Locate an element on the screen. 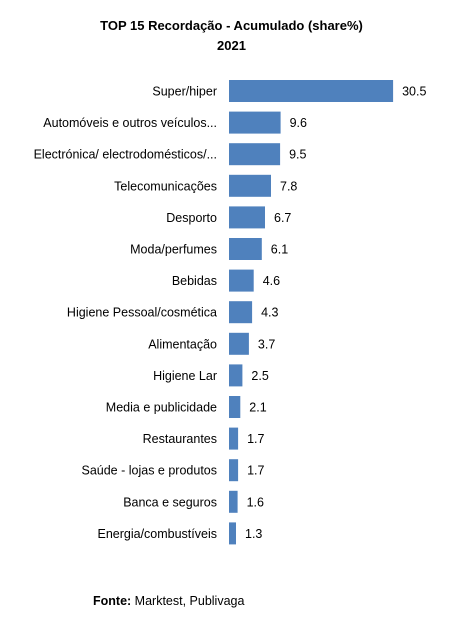 The image size is (463, 627). data-label: 3.7 is located at coordinates (266, 344).